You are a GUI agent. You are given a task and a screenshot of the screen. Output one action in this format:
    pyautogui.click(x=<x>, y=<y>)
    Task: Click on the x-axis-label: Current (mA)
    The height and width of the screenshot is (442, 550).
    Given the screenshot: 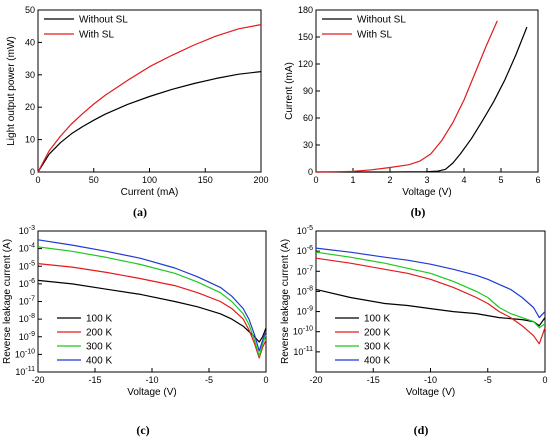 What is the action you would take?
    pyautogui.click(x=150, y=192)
    